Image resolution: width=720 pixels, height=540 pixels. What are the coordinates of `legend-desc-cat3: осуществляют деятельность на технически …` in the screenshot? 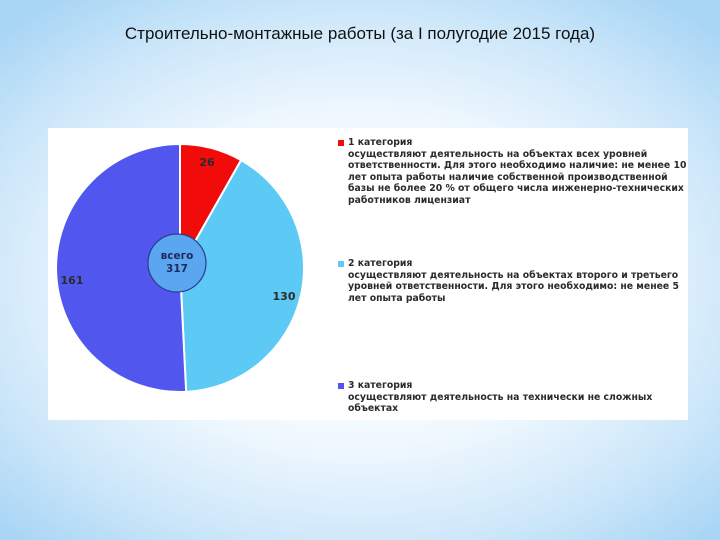 It's located at (500, 403).